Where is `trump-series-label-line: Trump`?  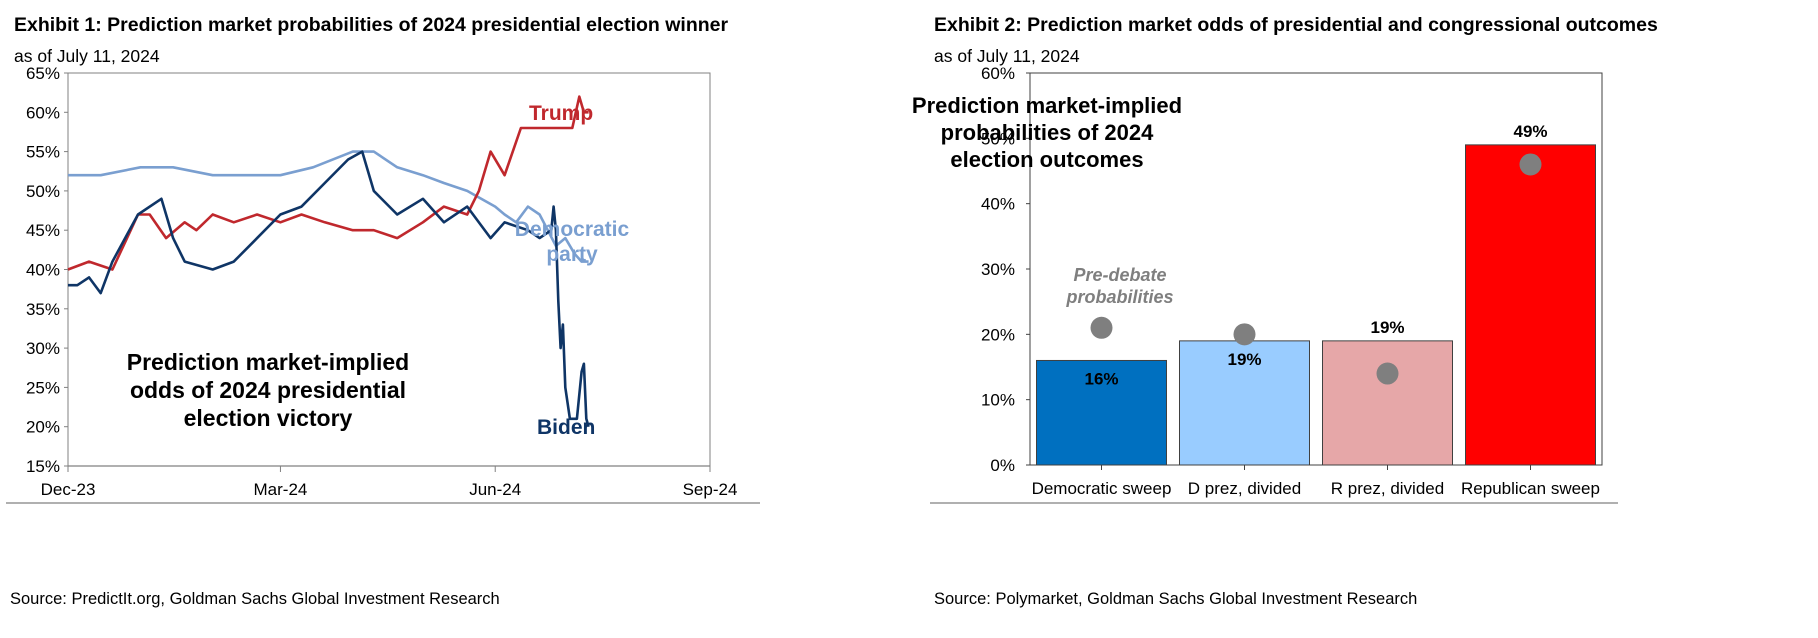 trump-series-label-line: Trump is located at coordinates (561, 113).